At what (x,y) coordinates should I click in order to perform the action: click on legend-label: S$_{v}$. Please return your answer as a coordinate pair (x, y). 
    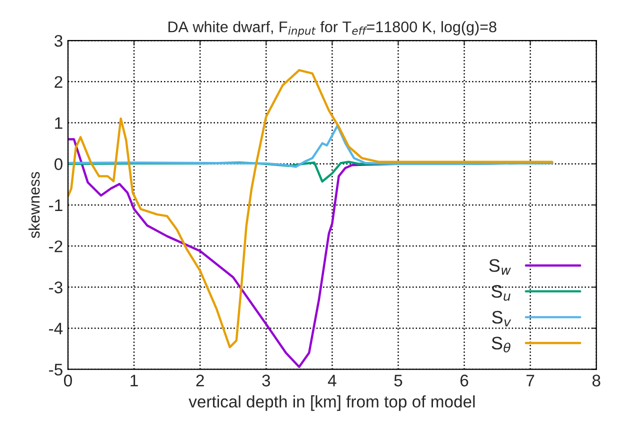
    Looking at the image, I should click on (502, 318).